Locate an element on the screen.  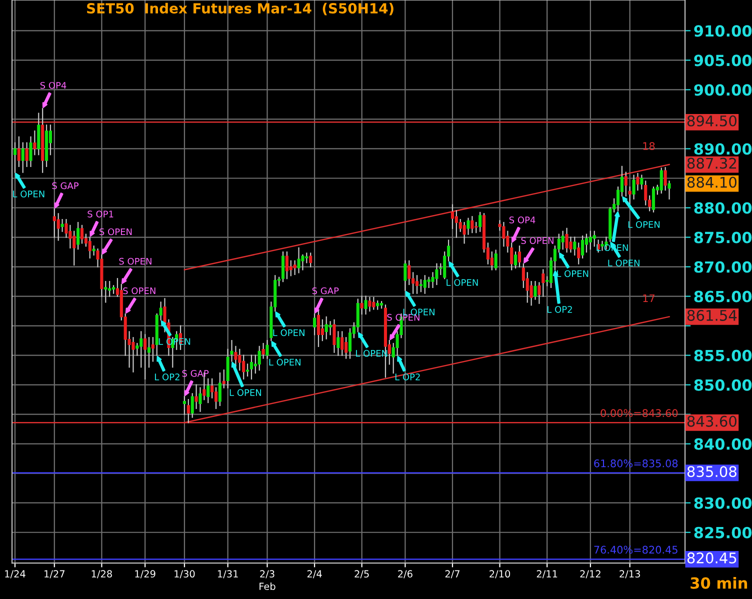
x-tick-label: 2/11 is located at coordinates (547, 574).